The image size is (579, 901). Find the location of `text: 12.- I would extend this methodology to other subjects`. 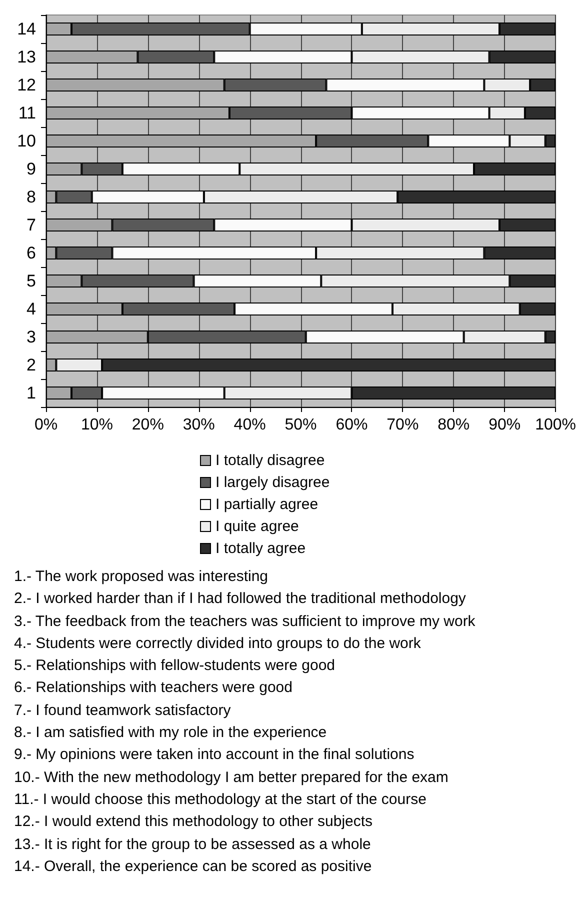

text: 12.- I would extend this methodology to other subjects is located at coordinates (193, 822).